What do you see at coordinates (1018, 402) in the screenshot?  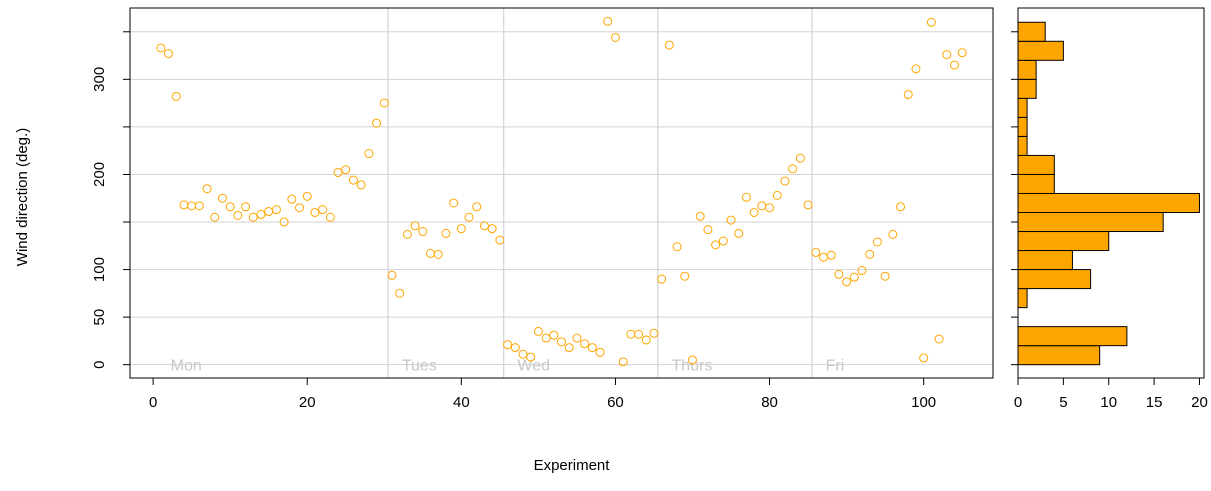 I see `histogram-x-tick-label: 0` at bounding box center [1018, 402].